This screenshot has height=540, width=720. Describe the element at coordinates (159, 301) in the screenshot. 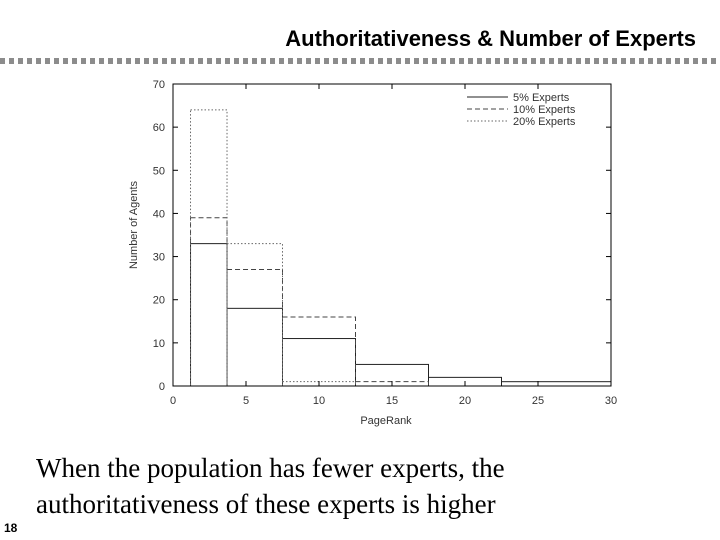

I see `y-tick-label: 20` at that location.